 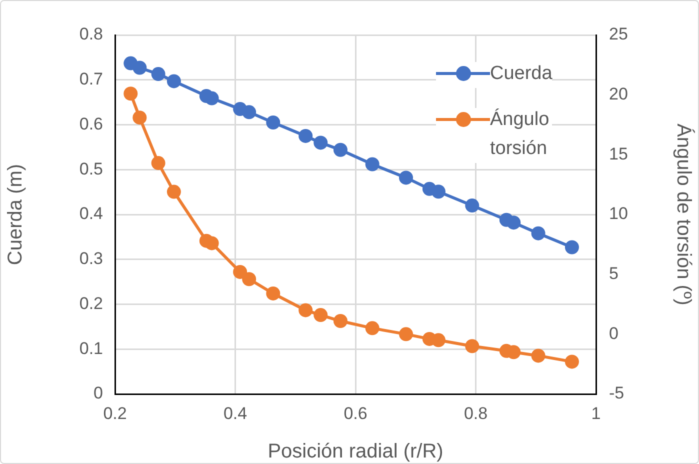 I want to click on x-tick-label: 0.2, so click(x=115, y=413).